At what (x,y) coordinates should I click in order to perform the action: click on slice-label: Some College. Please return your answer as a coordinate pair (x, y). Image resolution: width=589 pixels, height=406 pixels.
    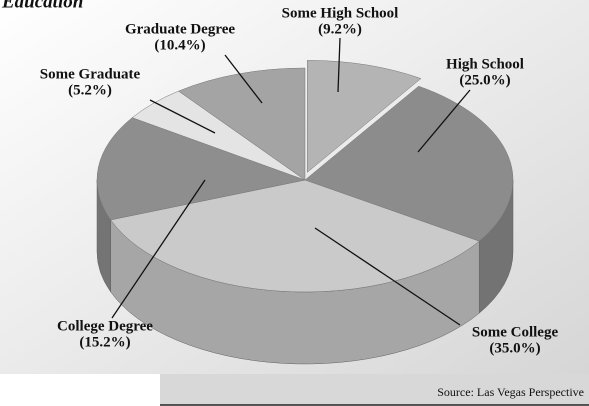
    Looking at the image, I should click on (515, 332).